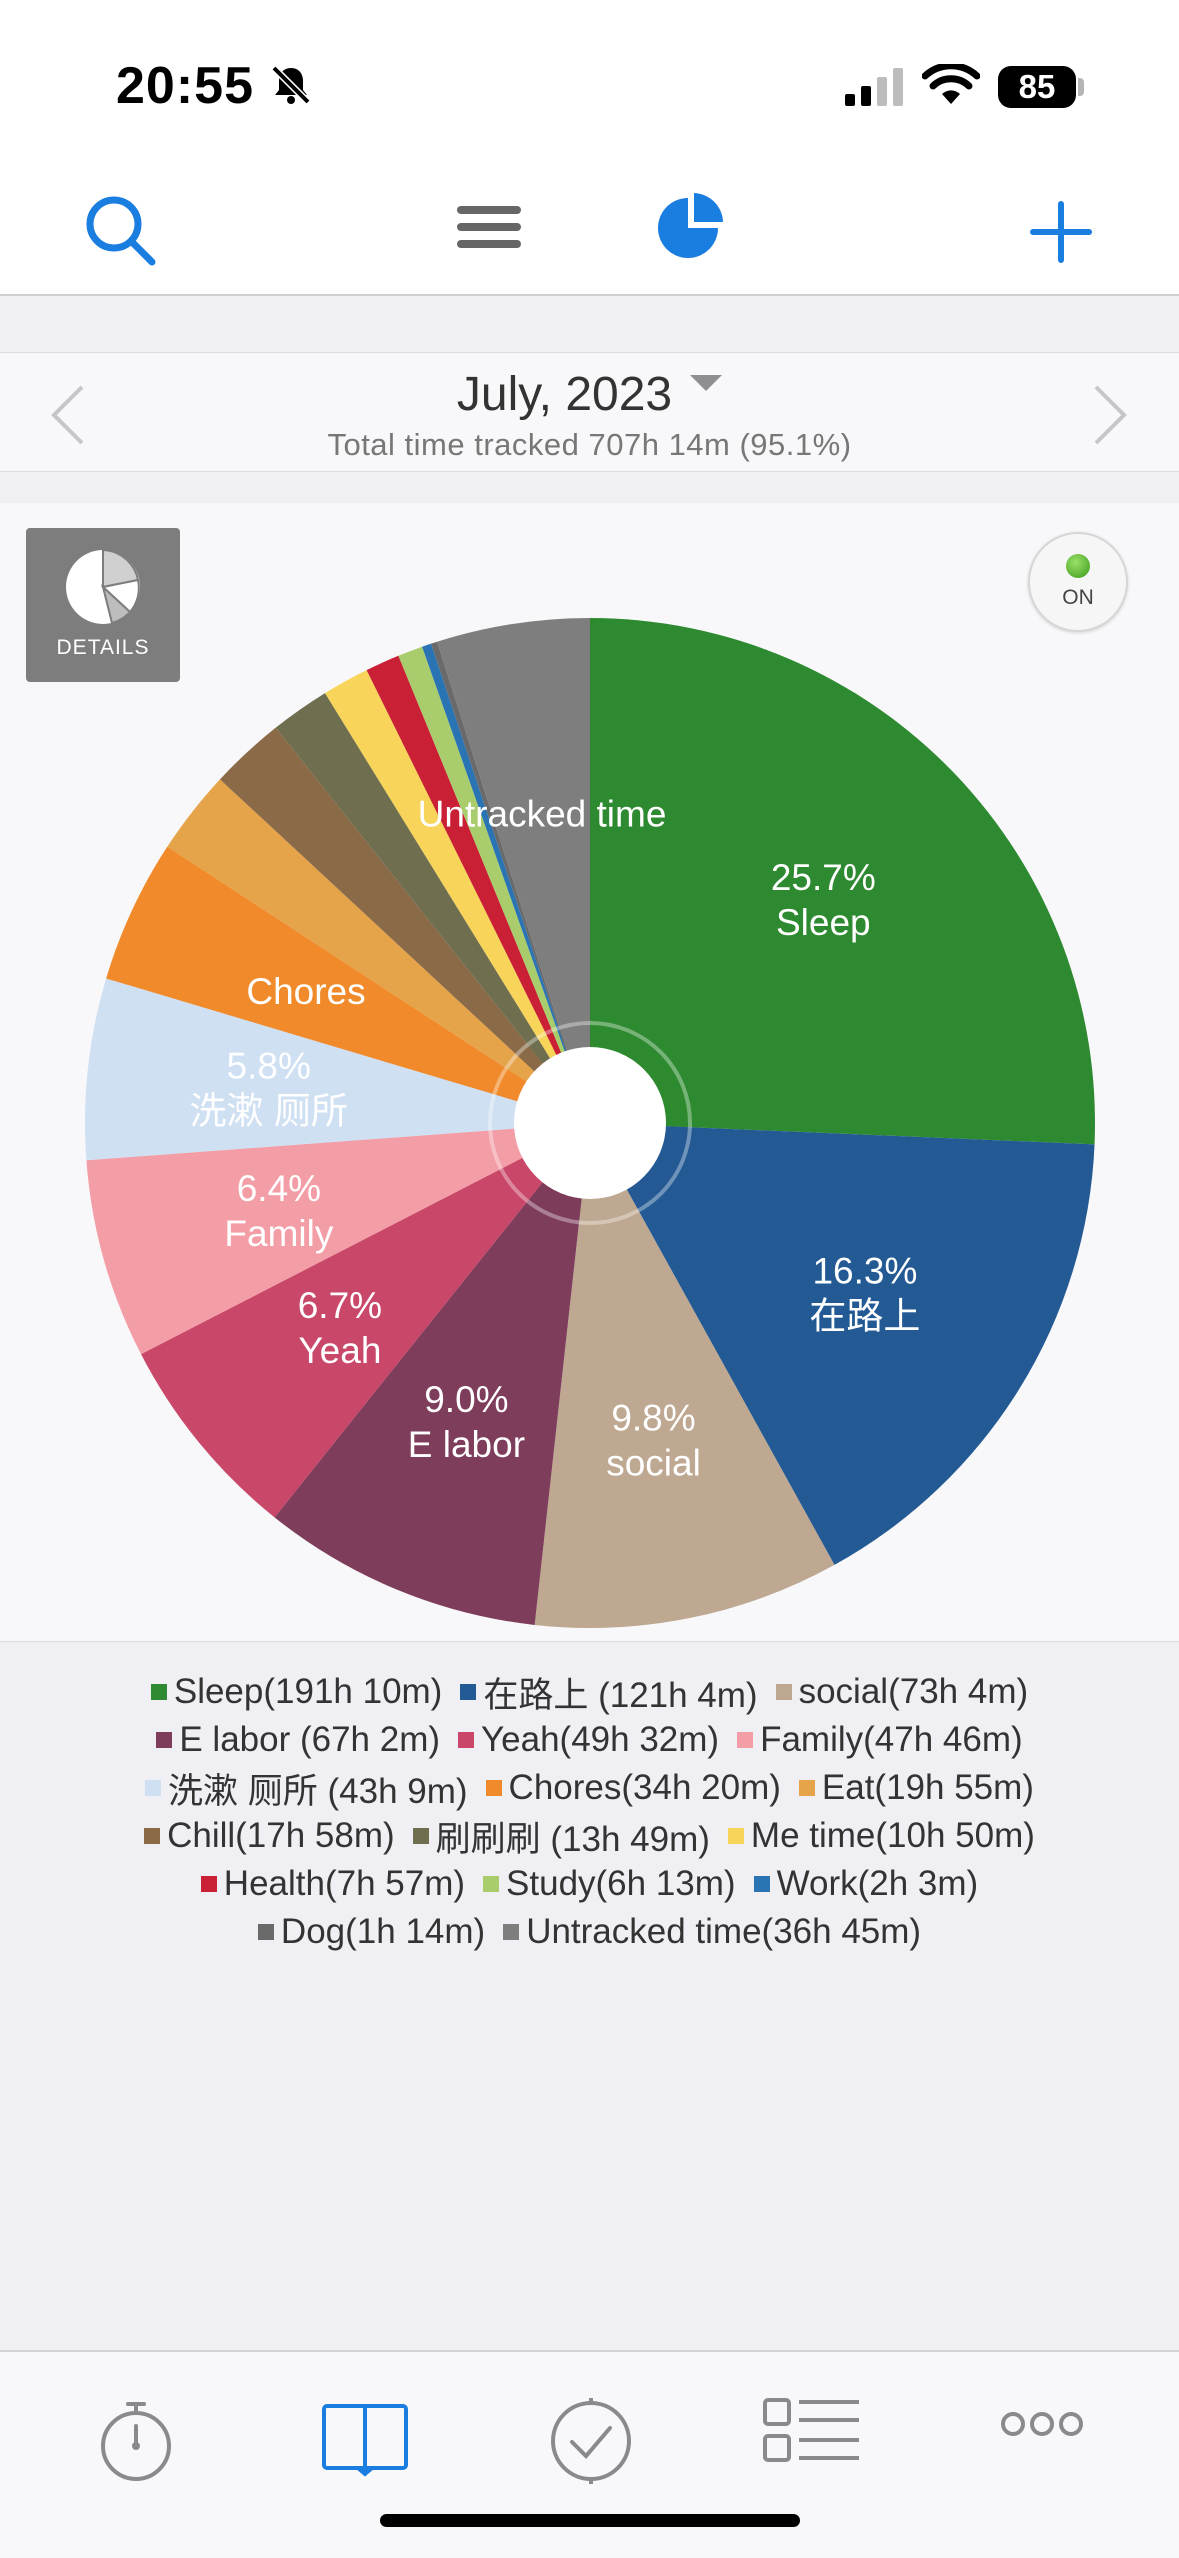 The height and width of the screenshot is (2558, 1179). What do you see at coordinates (1110, 415) in the screenshot?
I see `next-month-icon` at bounding box center [1110, 415].